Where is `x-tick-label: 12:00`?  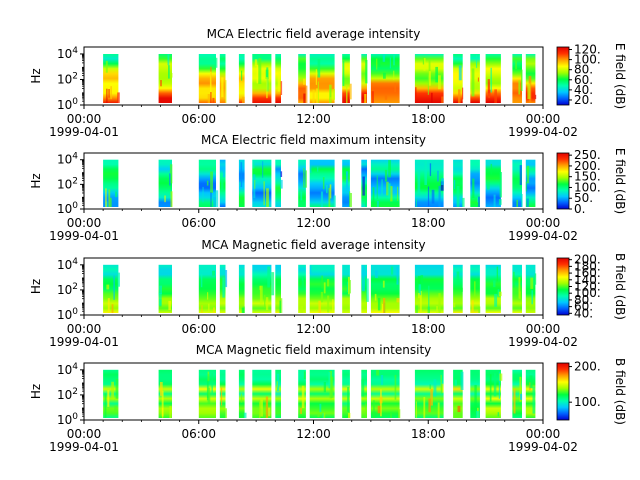
x-tick-label: 12:00 is located at coordinates (313, 119).